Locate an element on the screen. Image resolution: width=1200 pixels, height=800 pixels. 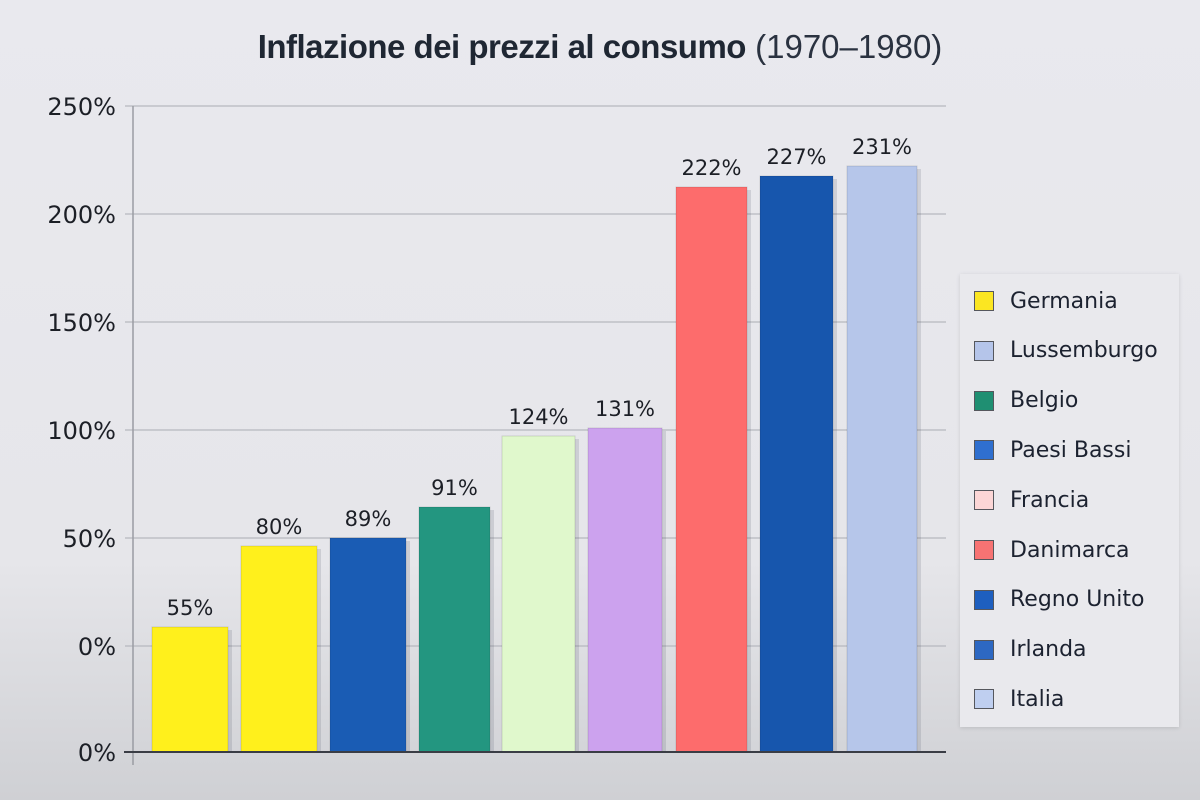
legend-label: Danimarca is located at coordinates (1070, 550).